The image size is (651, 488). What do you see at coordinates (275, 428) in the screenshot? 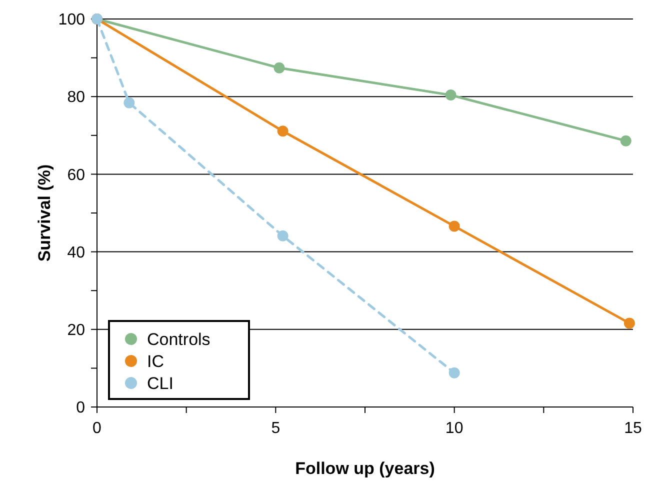
I see `x-tick-label: 5` at bounding box center [275, 428].